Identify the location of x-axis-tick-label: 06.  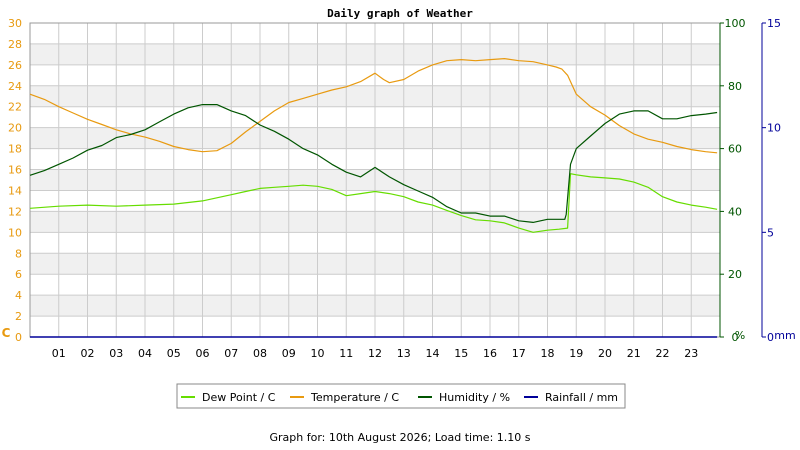
(203, 353).